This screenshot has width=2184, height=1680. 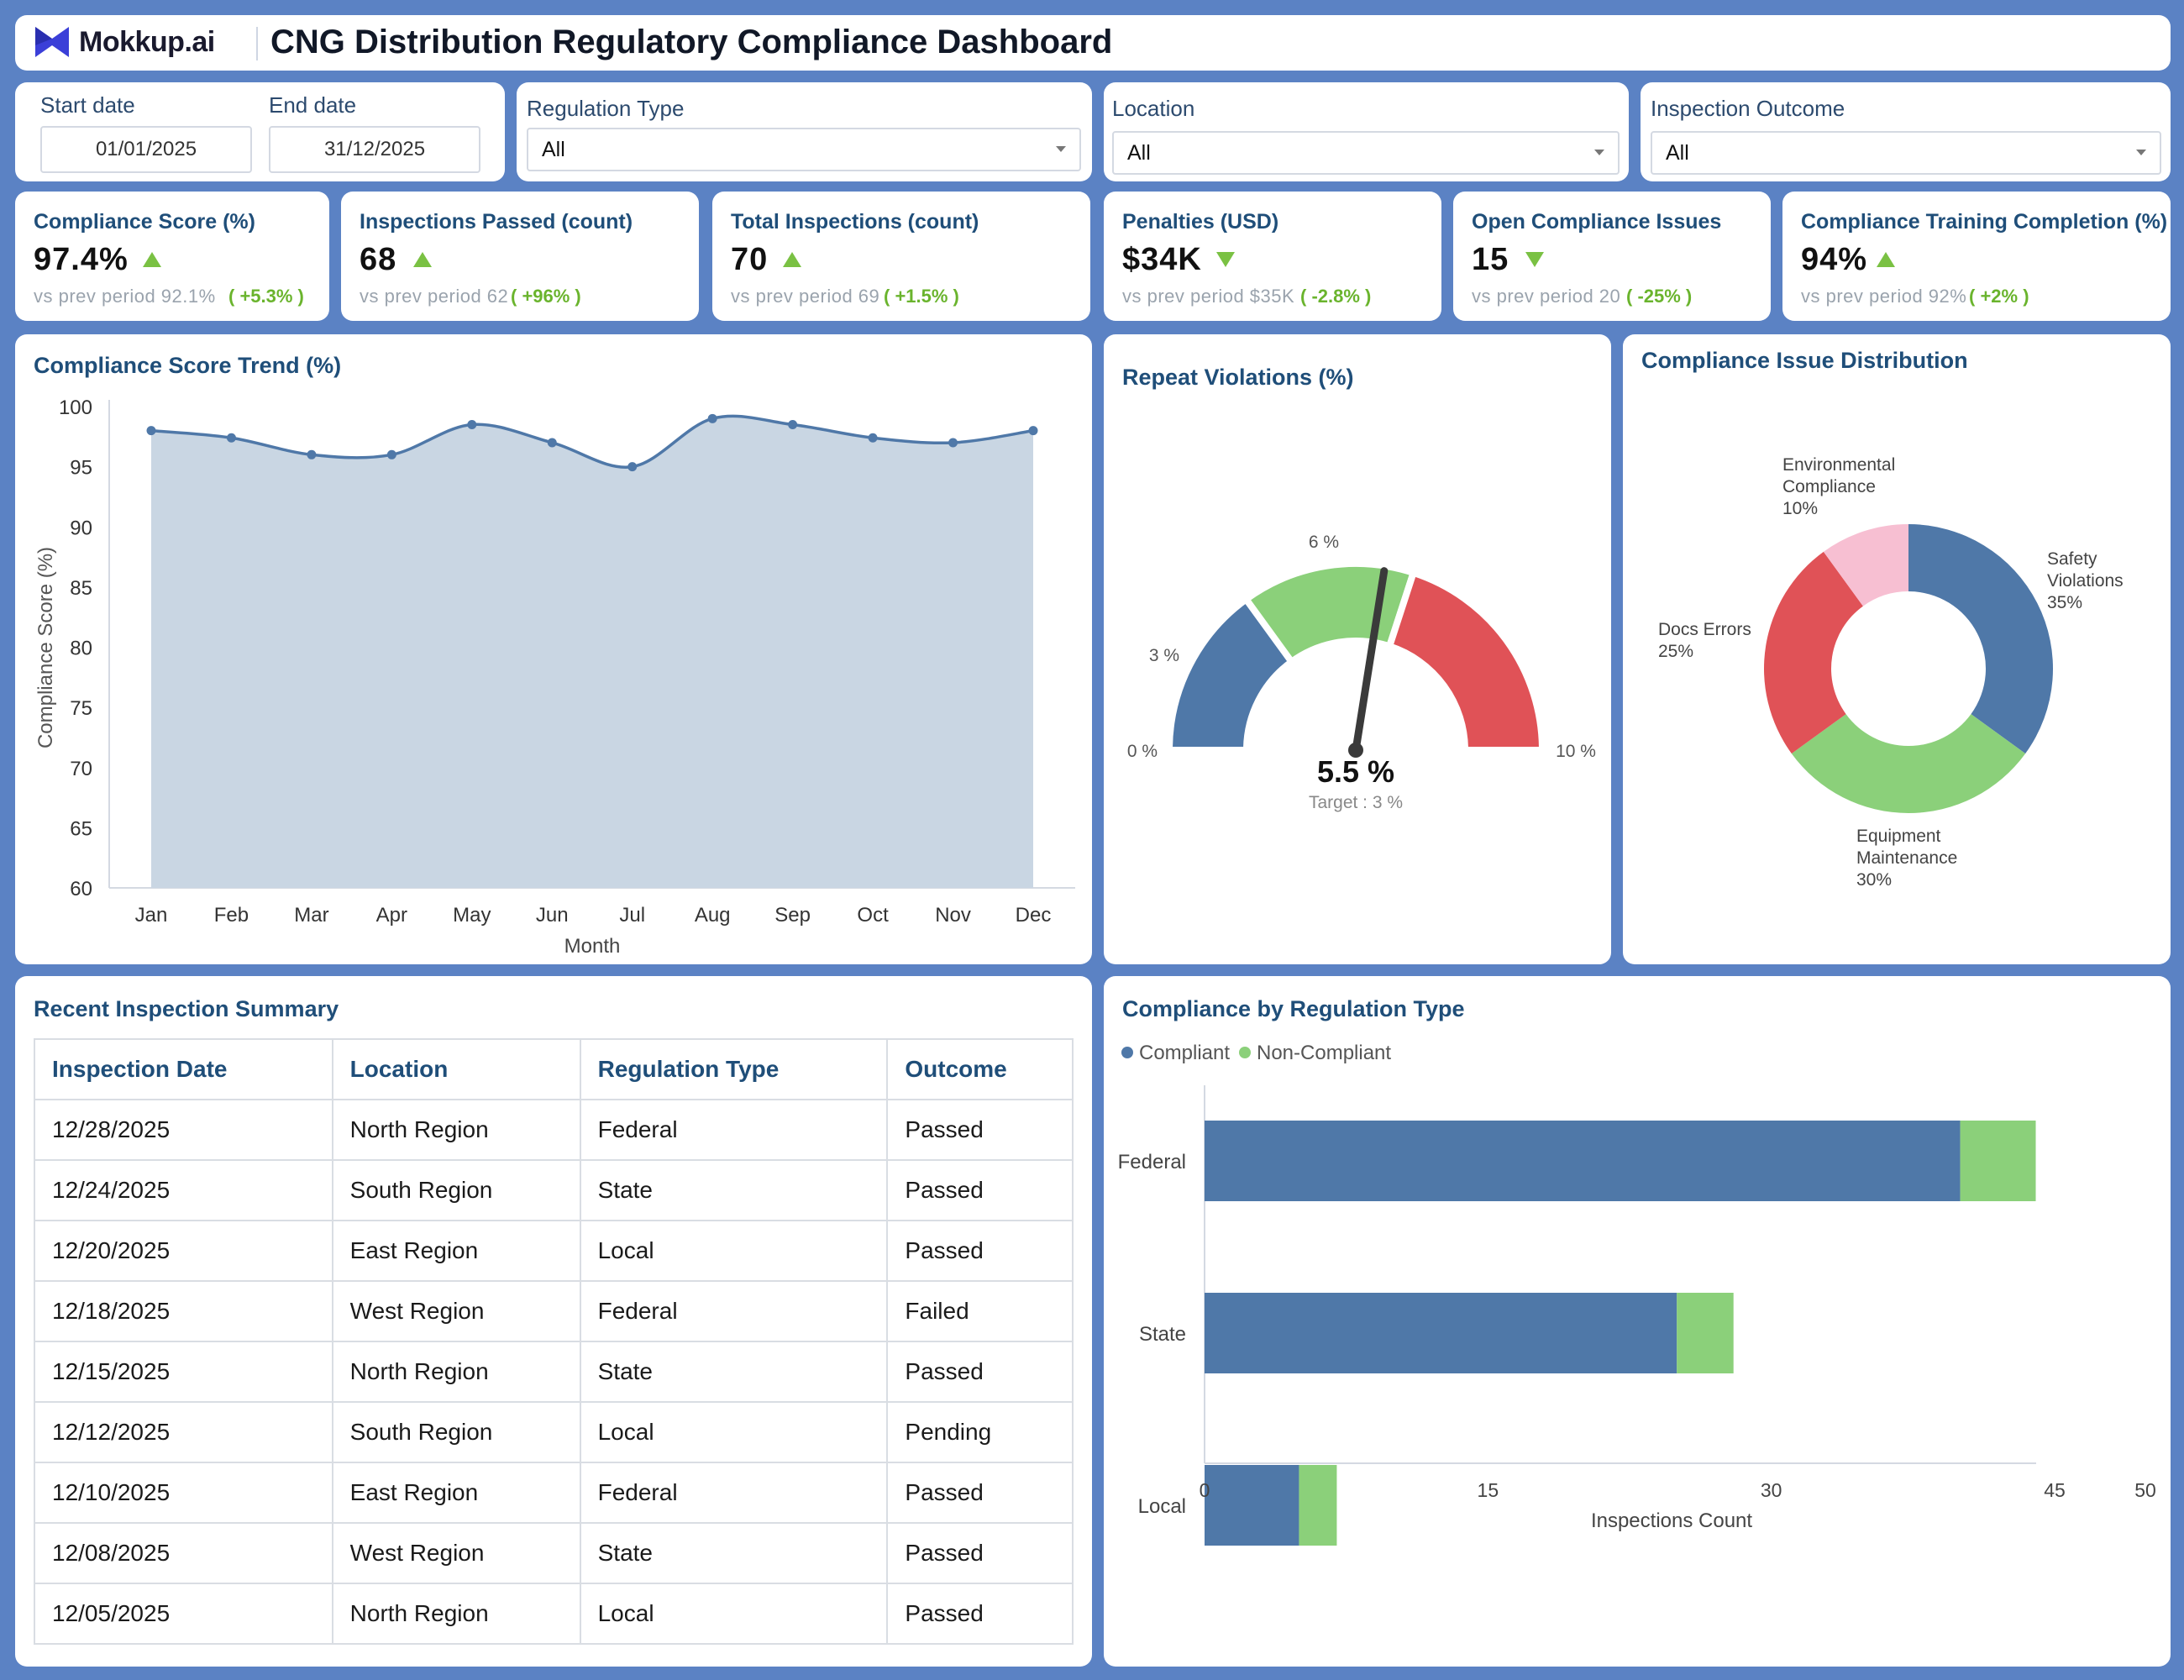 I want to click on regulation-type-select: All, so click(x=804, y=149).